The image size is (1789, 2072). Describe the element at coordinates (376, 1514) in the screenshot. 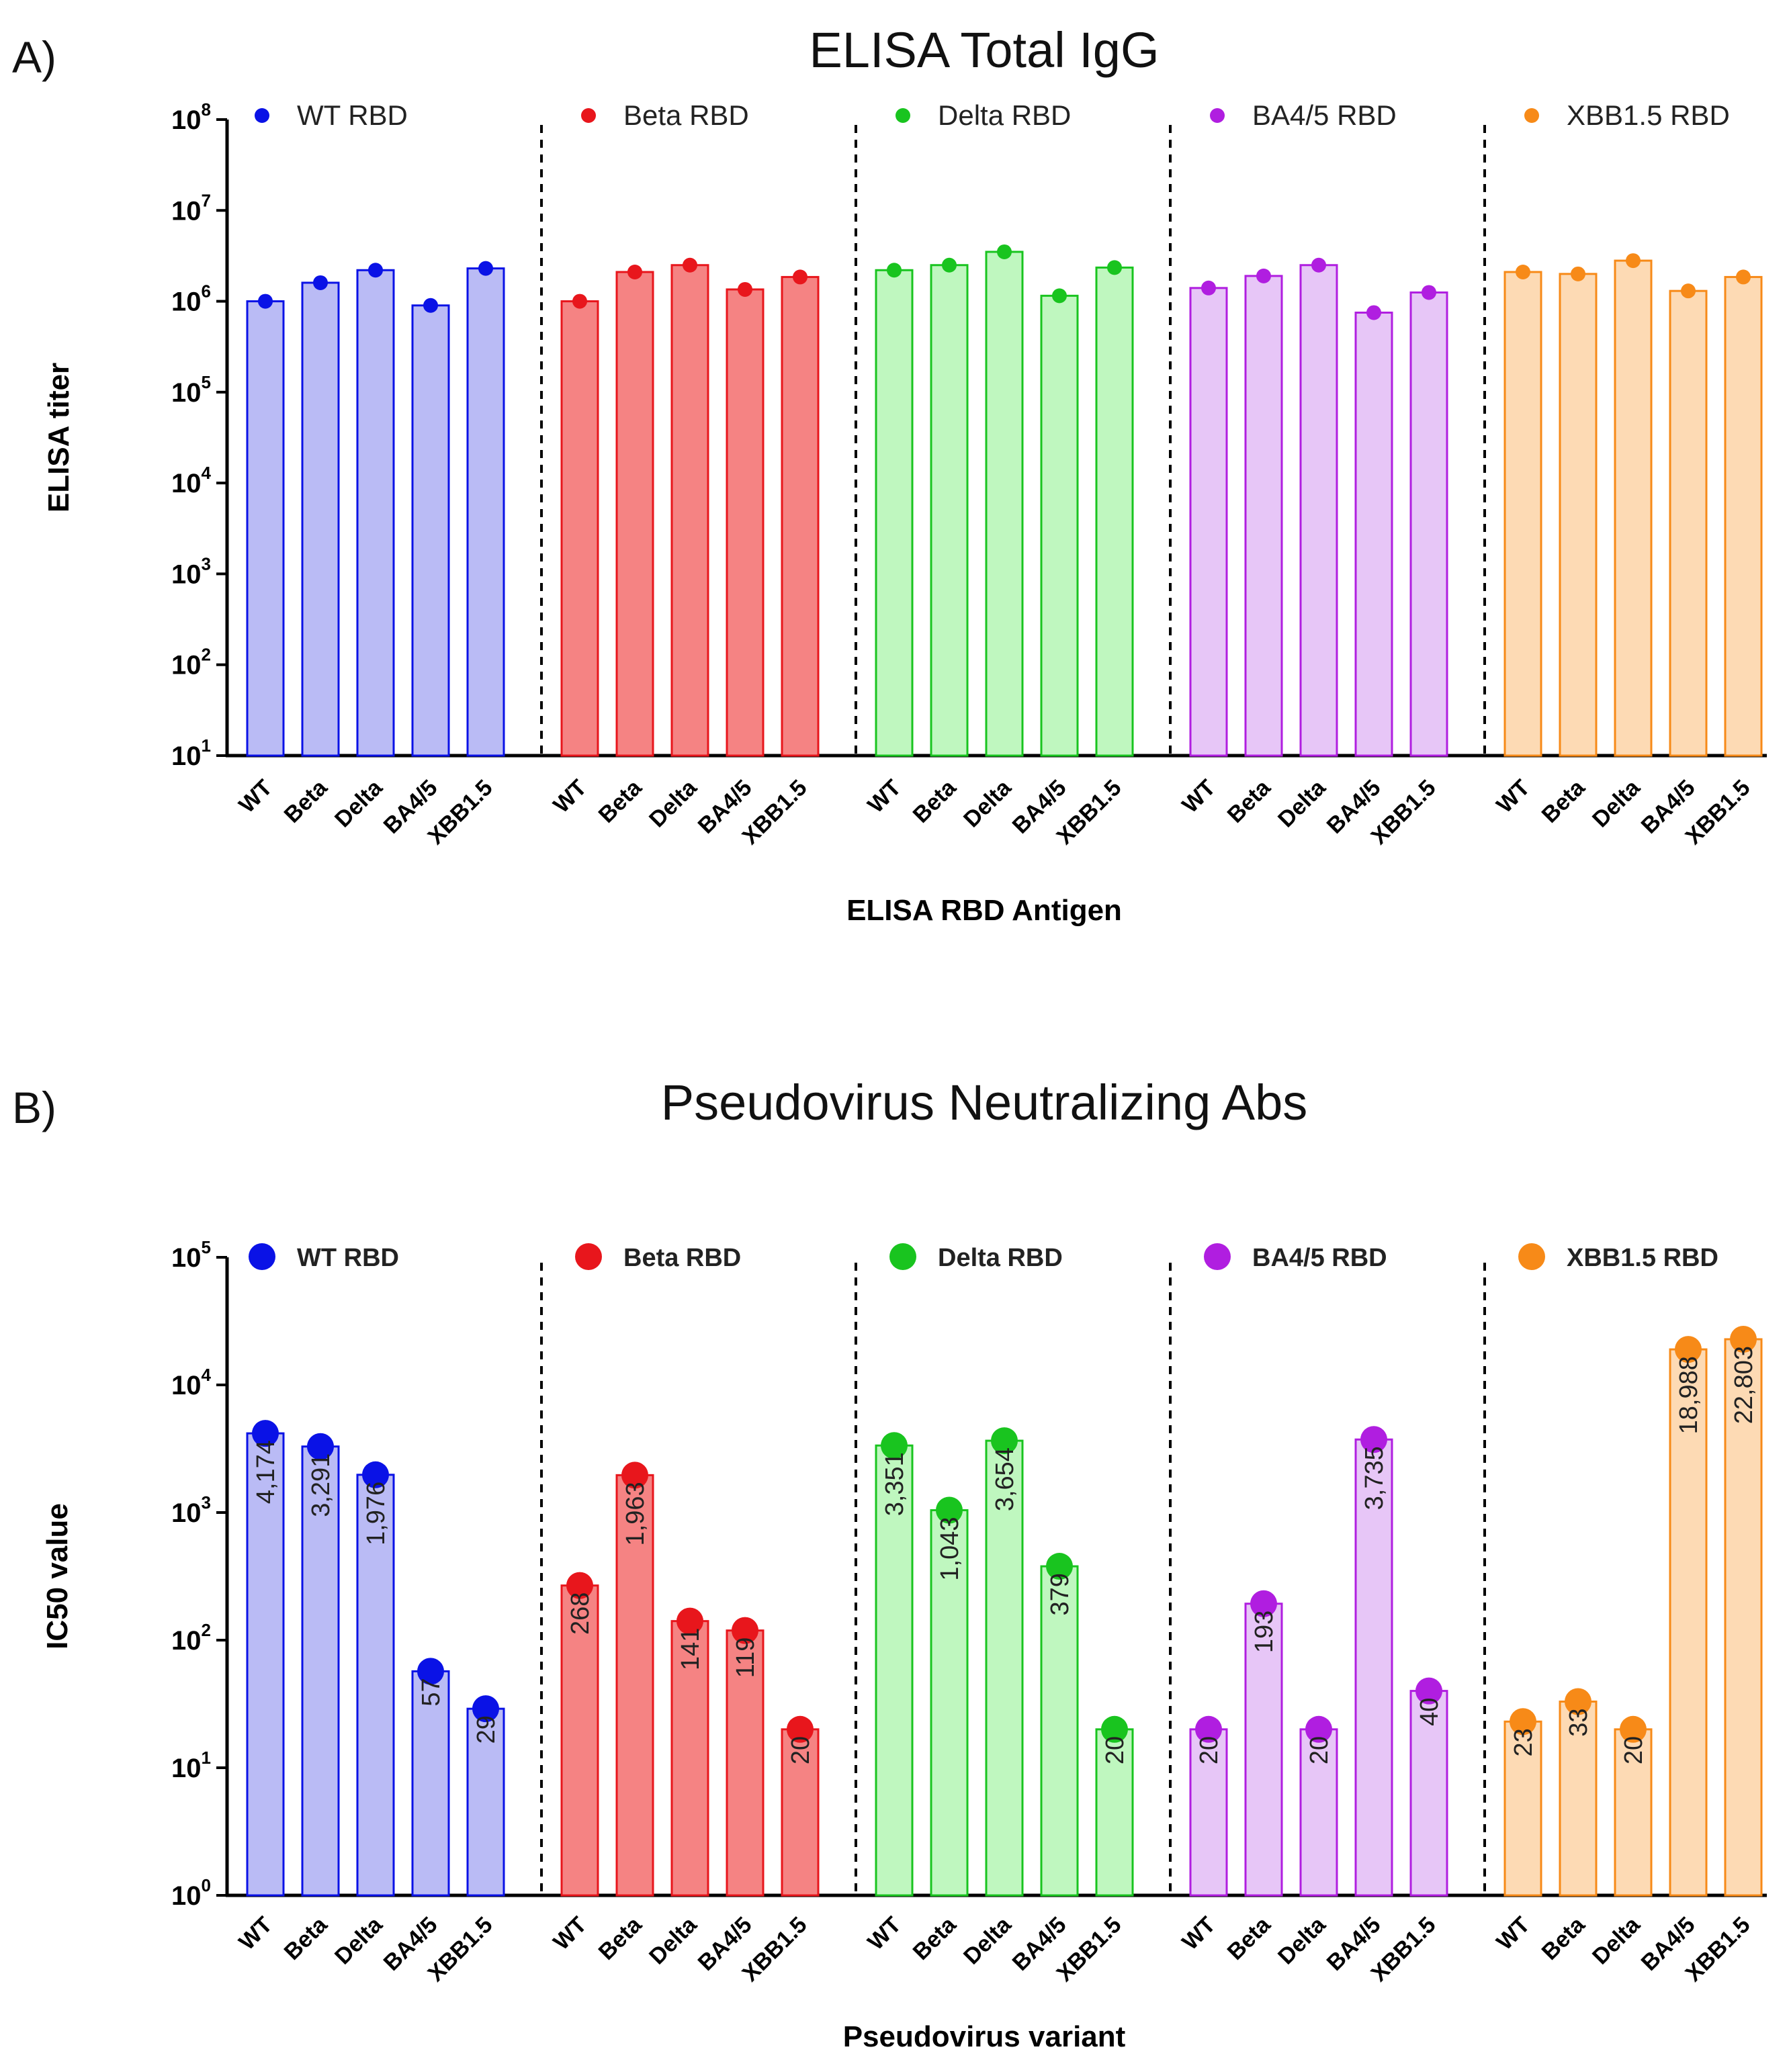

I see `data-label: 1,976` at that location.